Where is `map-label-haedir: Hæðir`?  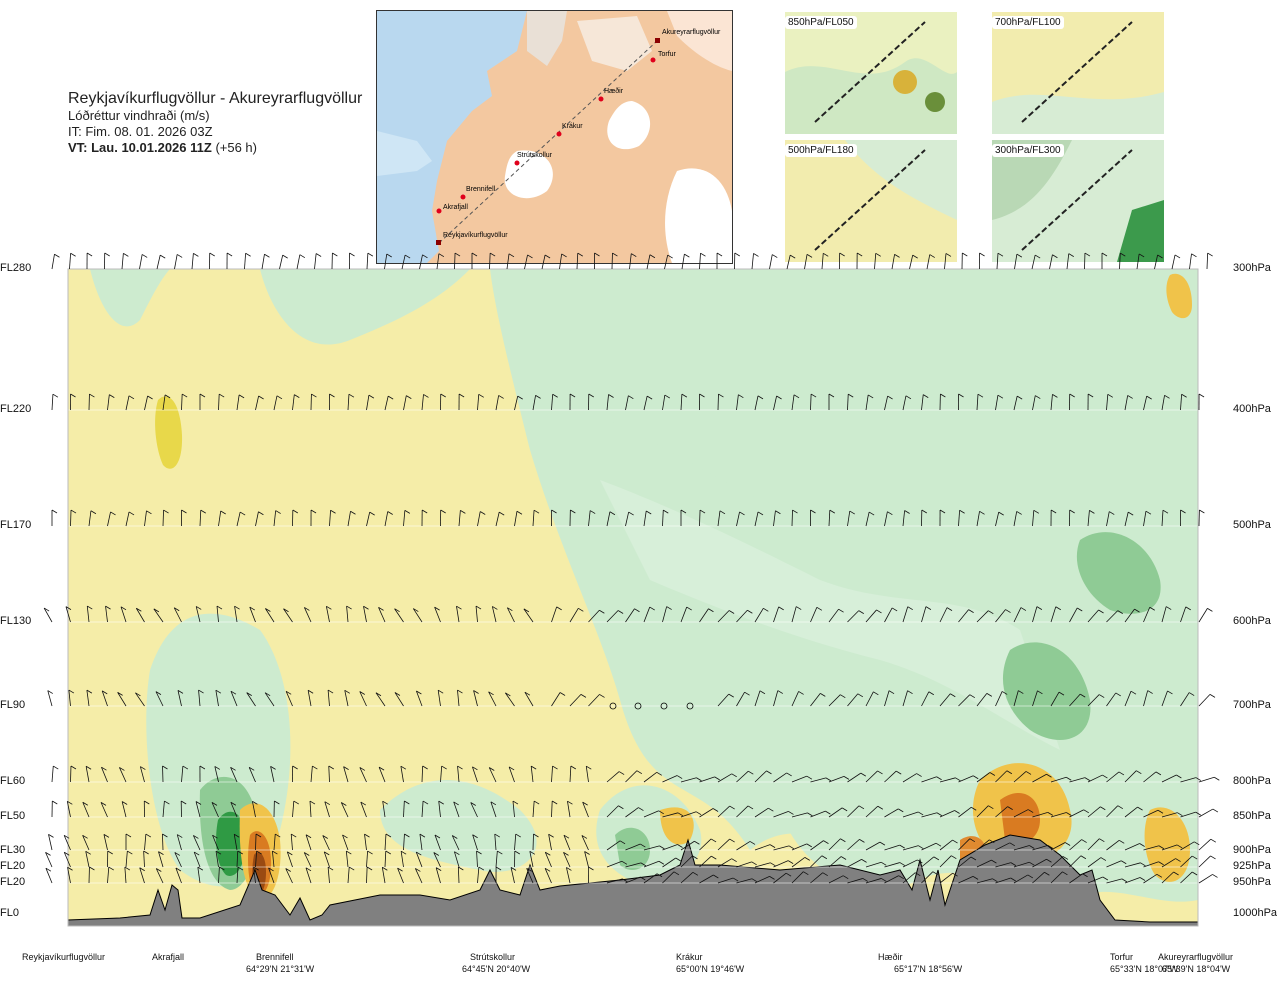
map-label-haedir: Hæðir is located at coordinates (614, 91).